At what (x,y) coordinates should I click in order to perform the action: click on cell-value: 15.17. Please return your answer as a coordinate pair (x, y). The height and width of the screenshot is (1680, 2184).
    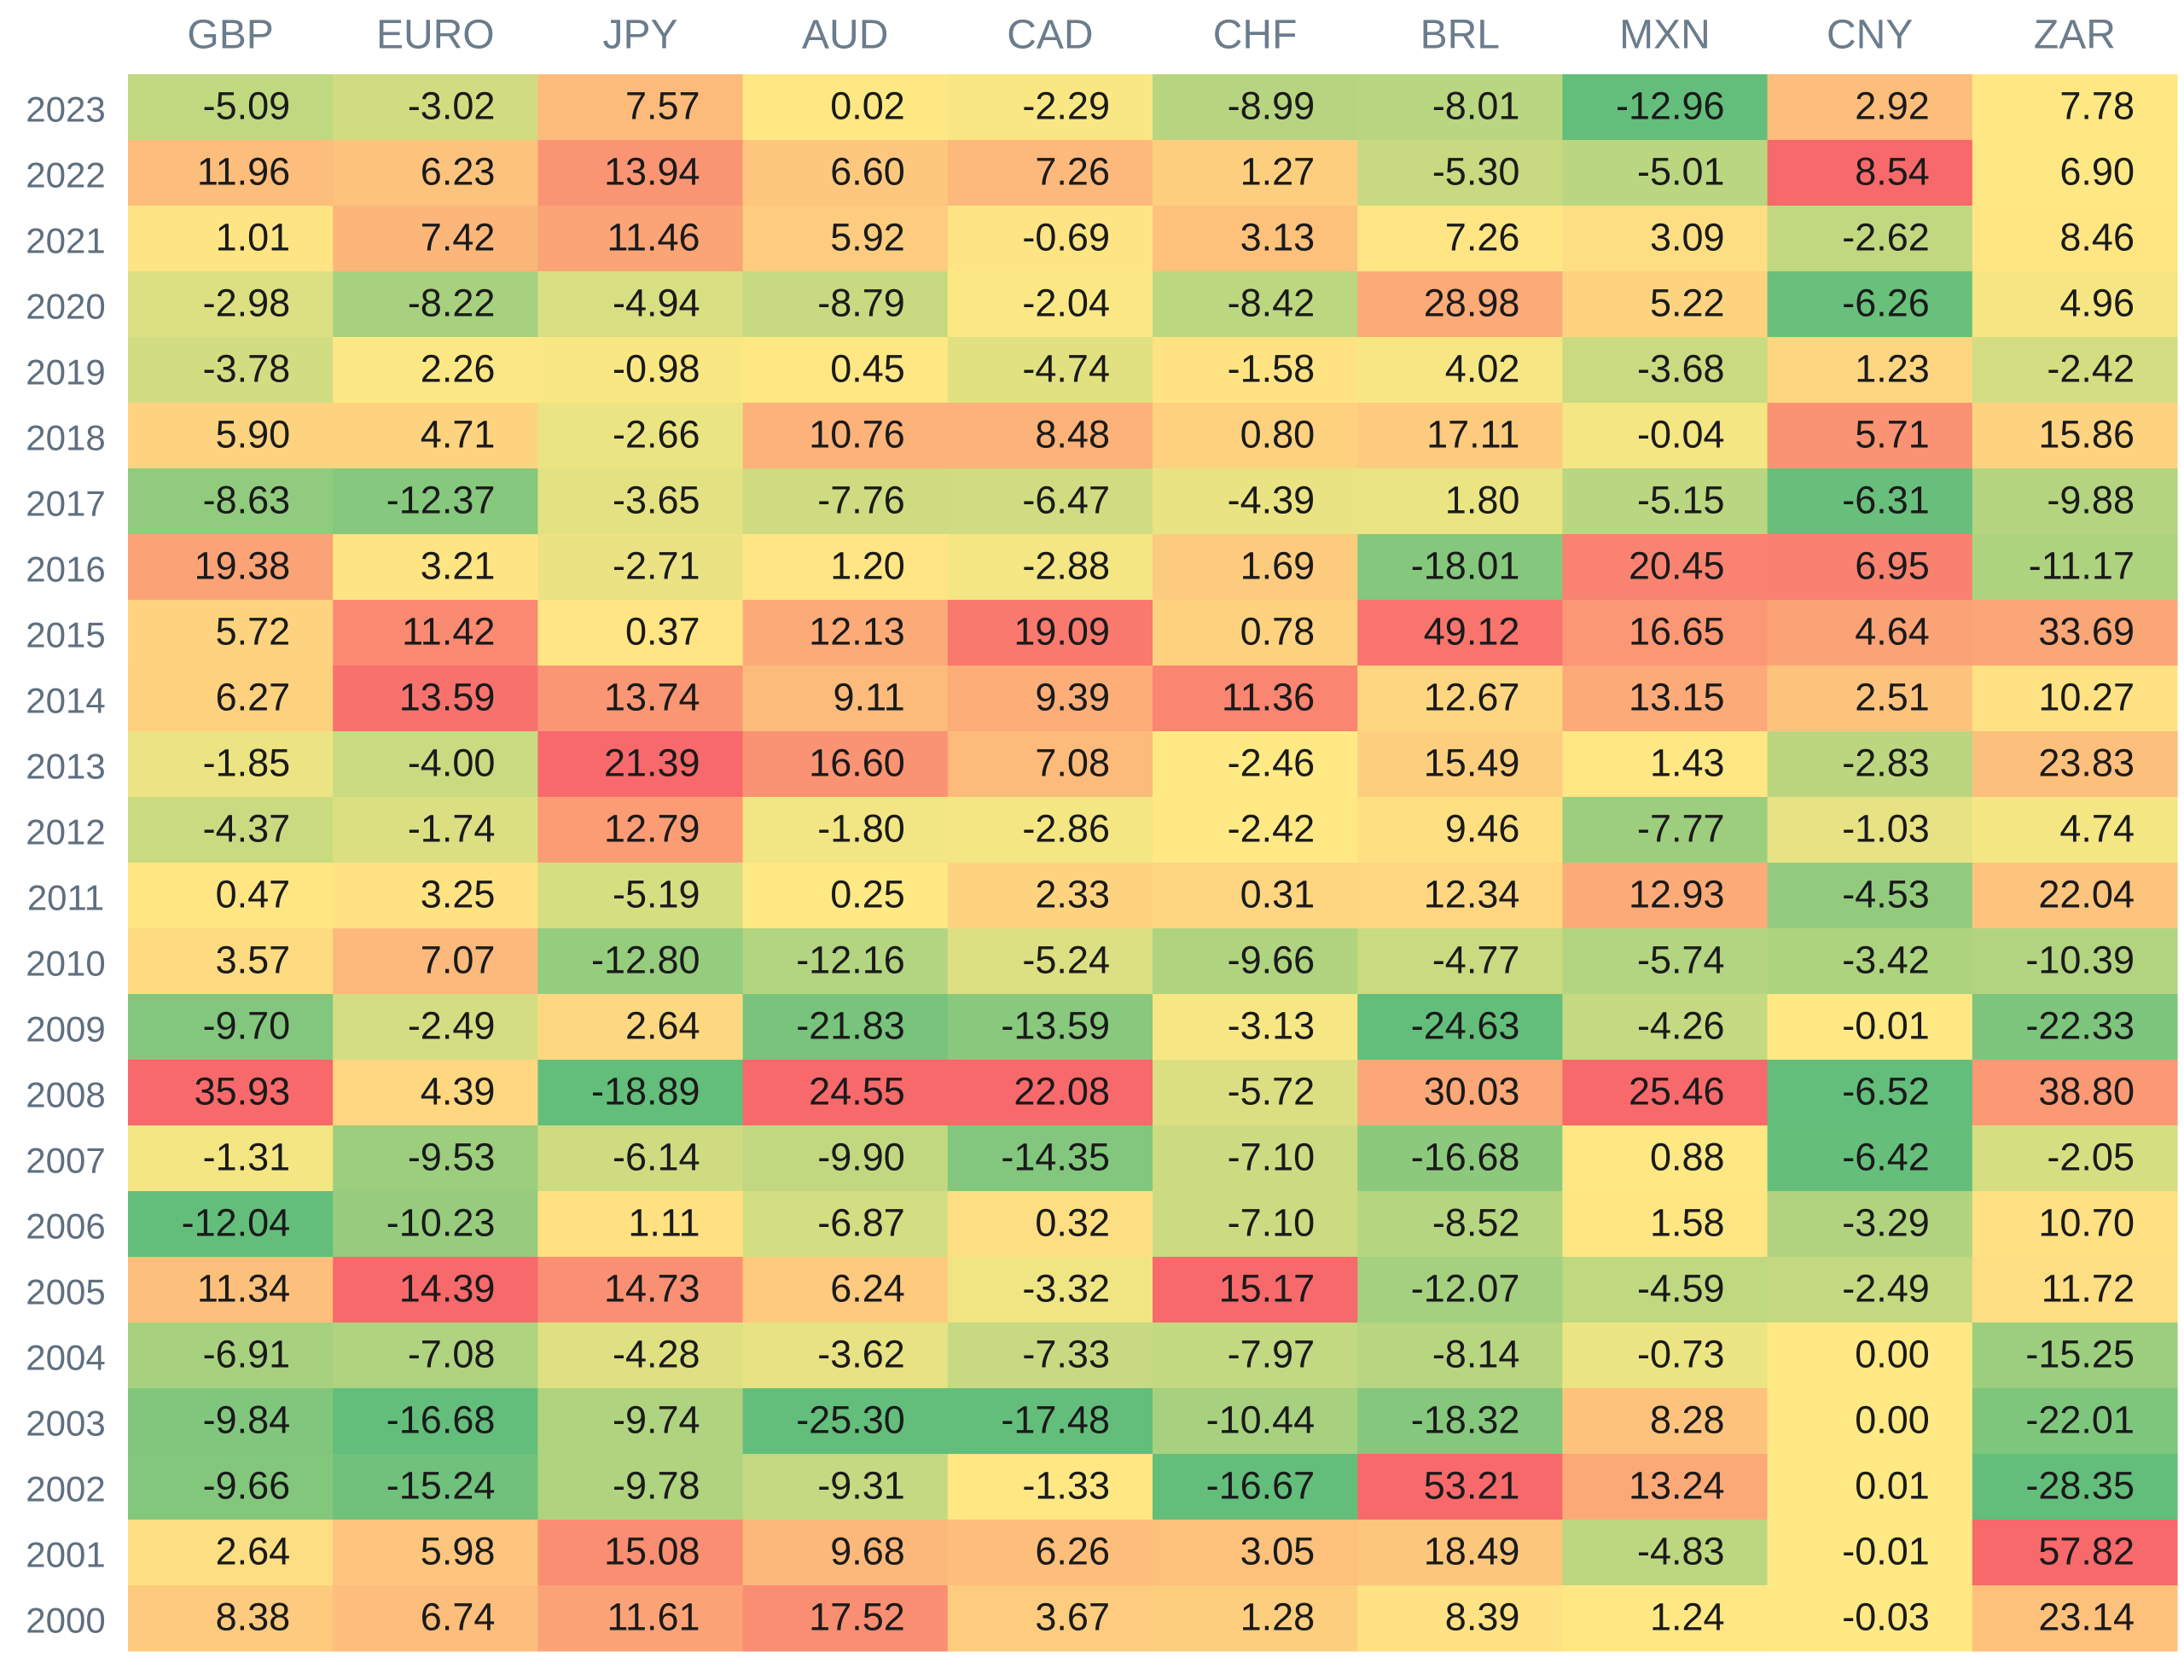
    Looking at the image, I should click on (1267, 1288).